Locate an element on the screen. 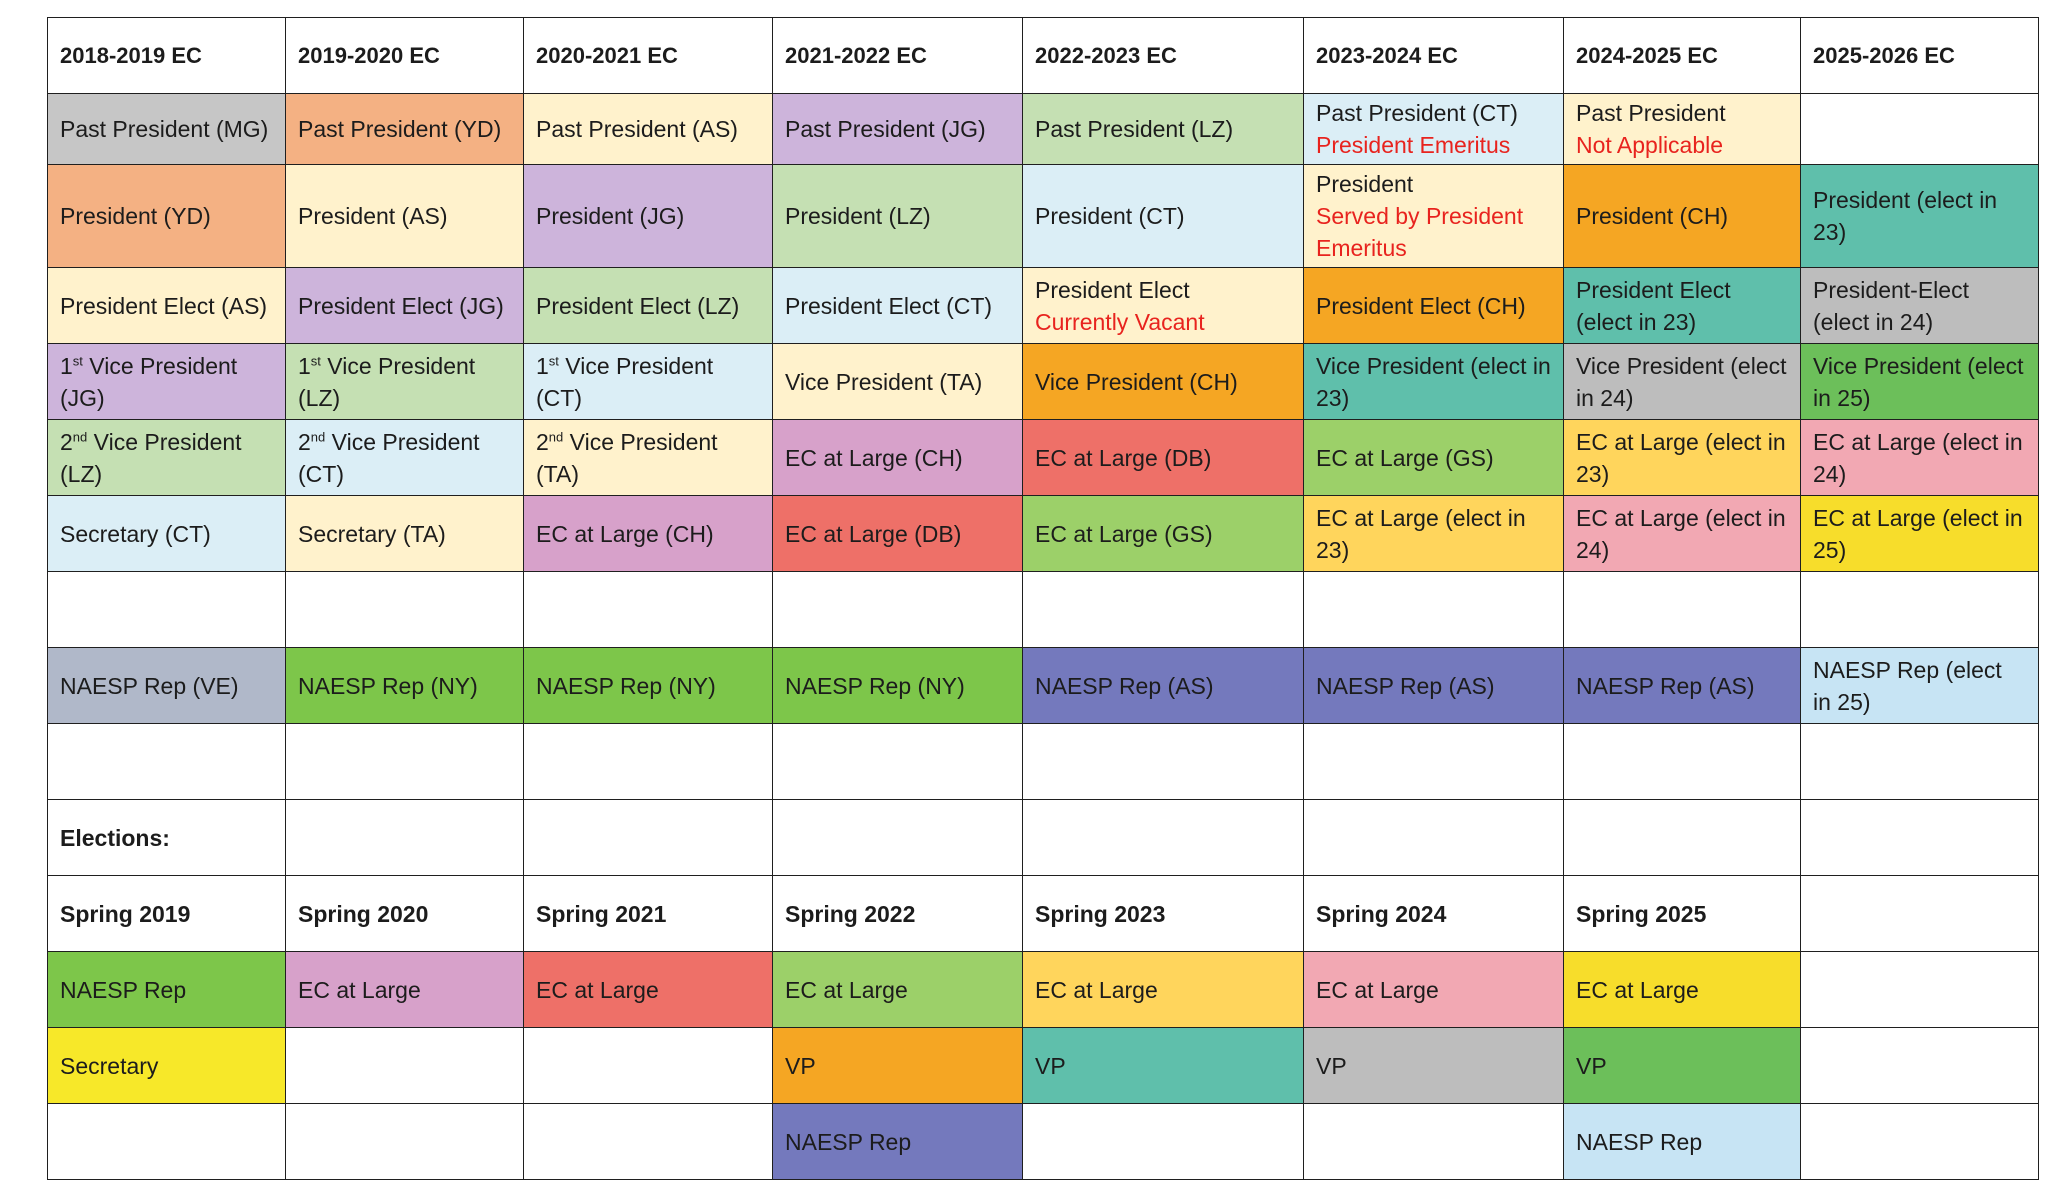  table-cell: President Elect (elect in 23) is located at coordinates (1682, 305).